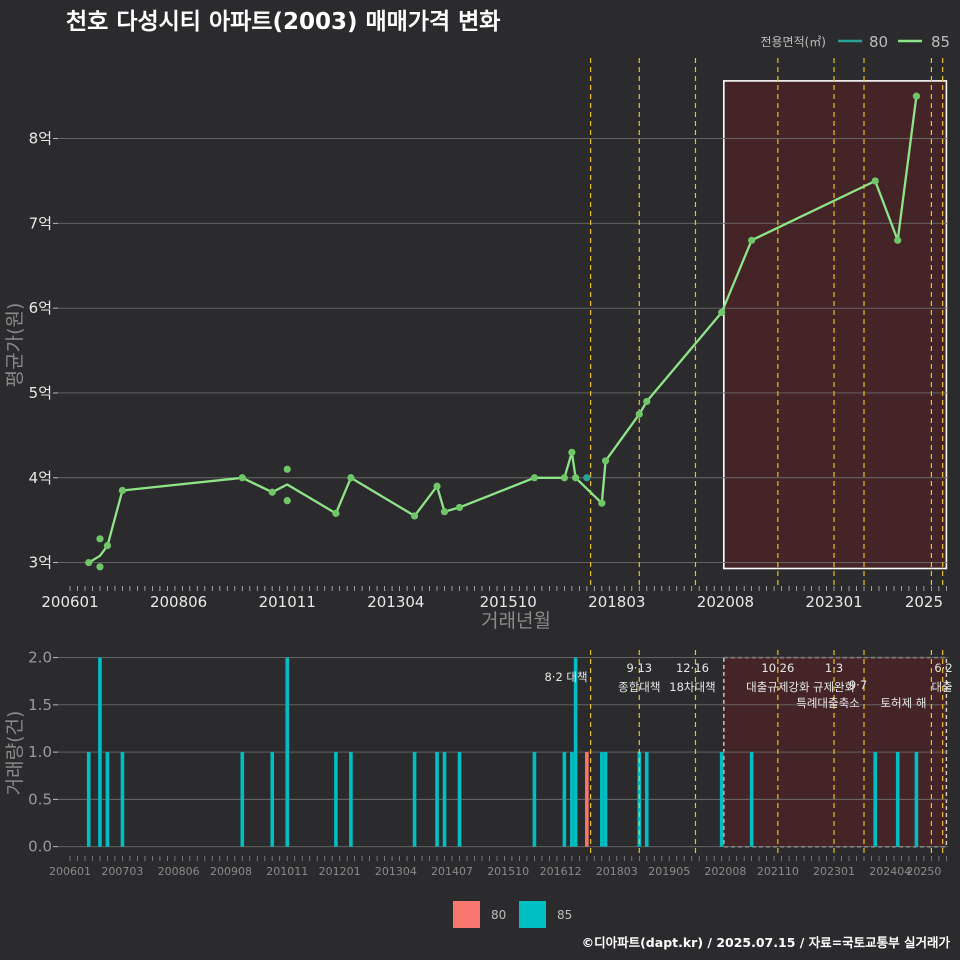  Describe the element at coordinates (669, 871) in the screenshot. I see `x-tick-label: 201905` at that location.